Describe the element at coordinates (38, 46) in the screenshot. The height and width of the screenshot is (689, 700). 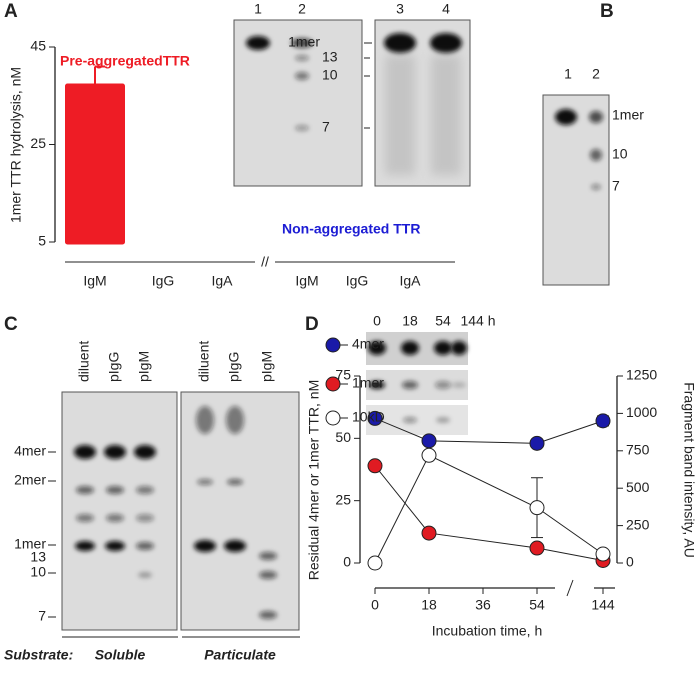
I see `y-tick-label: 45` at that location.